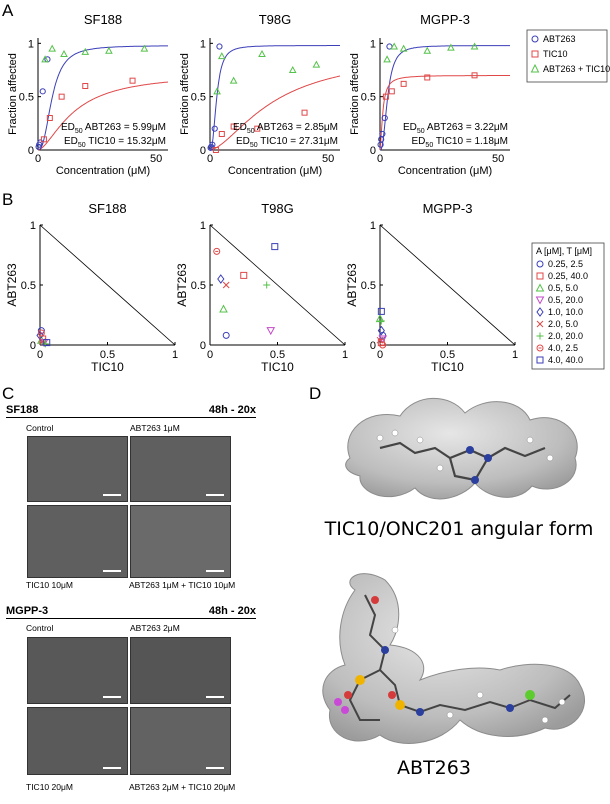 This screenshot has width=610, height=804. What do you see at coordinates (131, 417) in the screenshot?
I see `divider` at bounding box center [131, 417].